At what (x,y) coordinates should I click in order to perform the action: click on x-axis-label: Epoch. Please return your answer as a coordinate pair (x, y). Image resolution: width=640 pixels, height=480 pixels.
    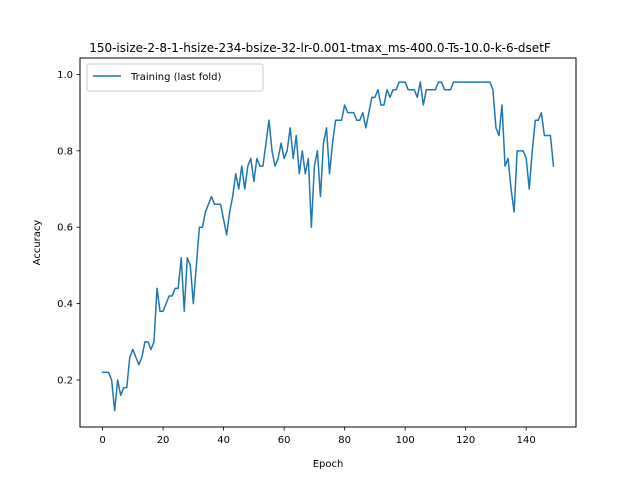
    Looking at the image, I should click on (328, 464).